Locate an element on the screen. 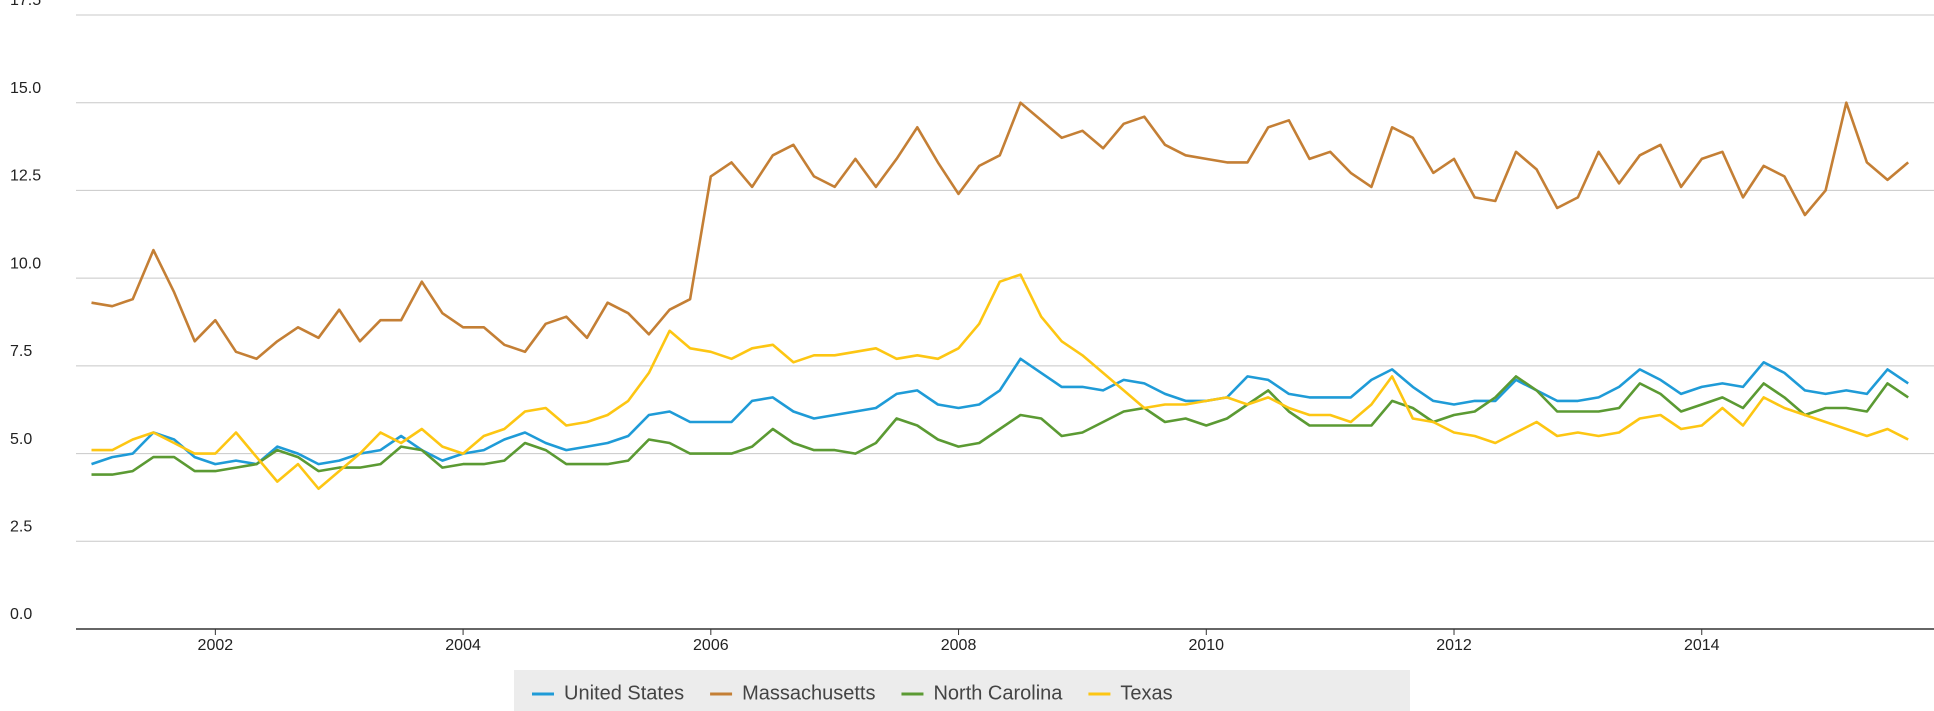  y-tick-label: 0.0 is located at coordinates (21, 614).